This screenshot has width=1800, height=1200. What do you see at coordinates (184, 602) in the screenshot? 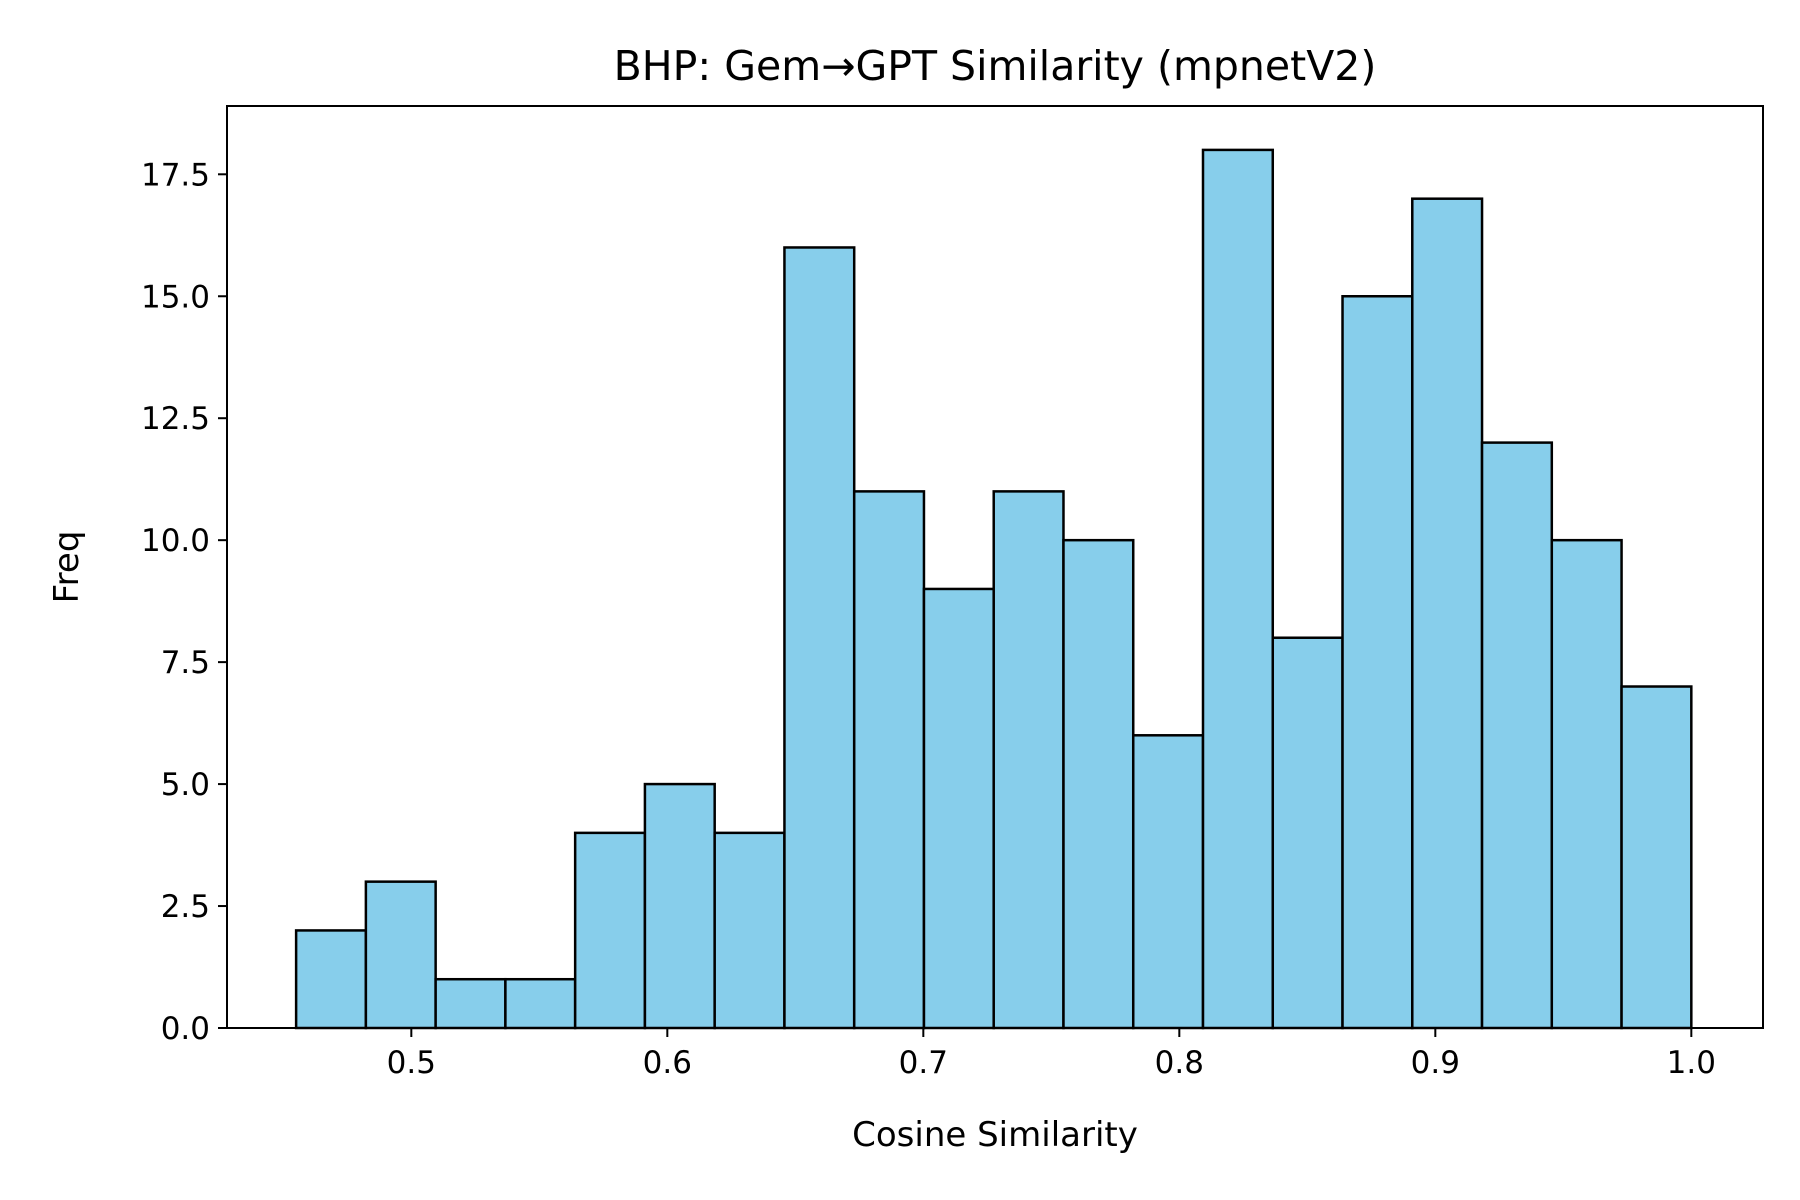
I see `y-axis-ticks: 0.0 2.5 5.0 7.5 10.0 12.5 15.0 17.5` at bounding box center [184, 602].